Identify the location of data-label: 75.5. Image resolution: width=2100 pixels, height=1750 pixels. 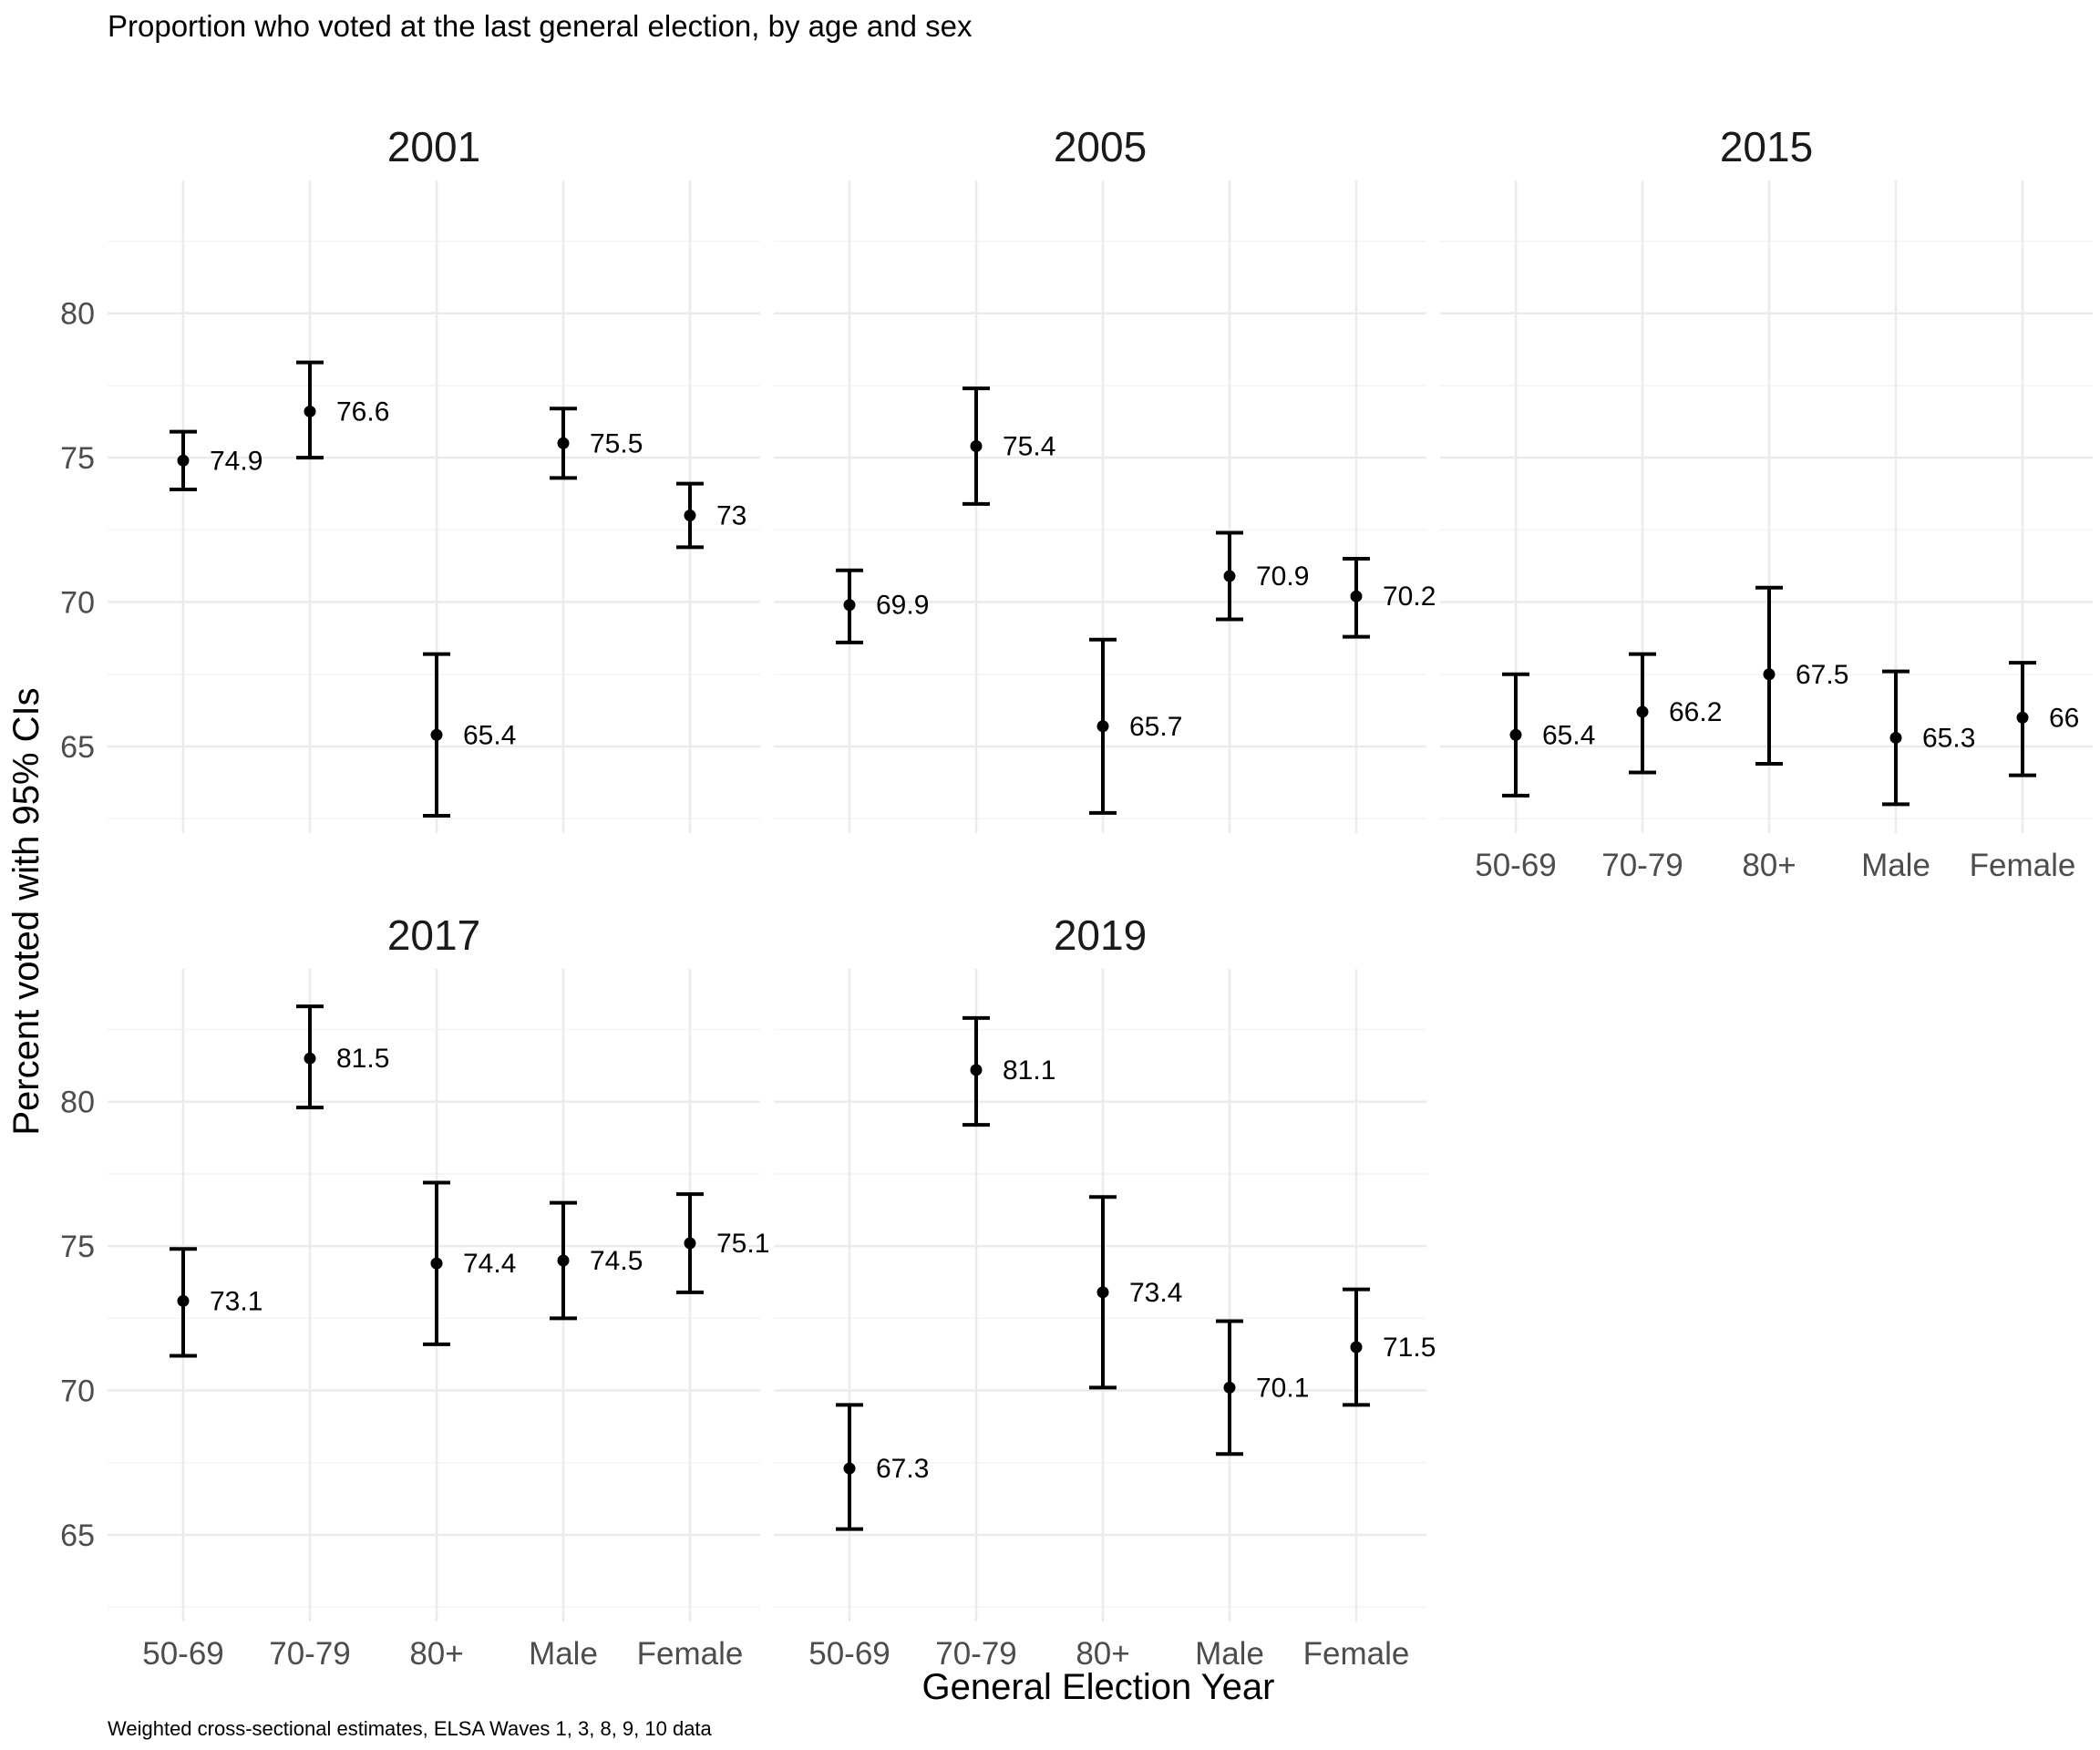
(617, 443).